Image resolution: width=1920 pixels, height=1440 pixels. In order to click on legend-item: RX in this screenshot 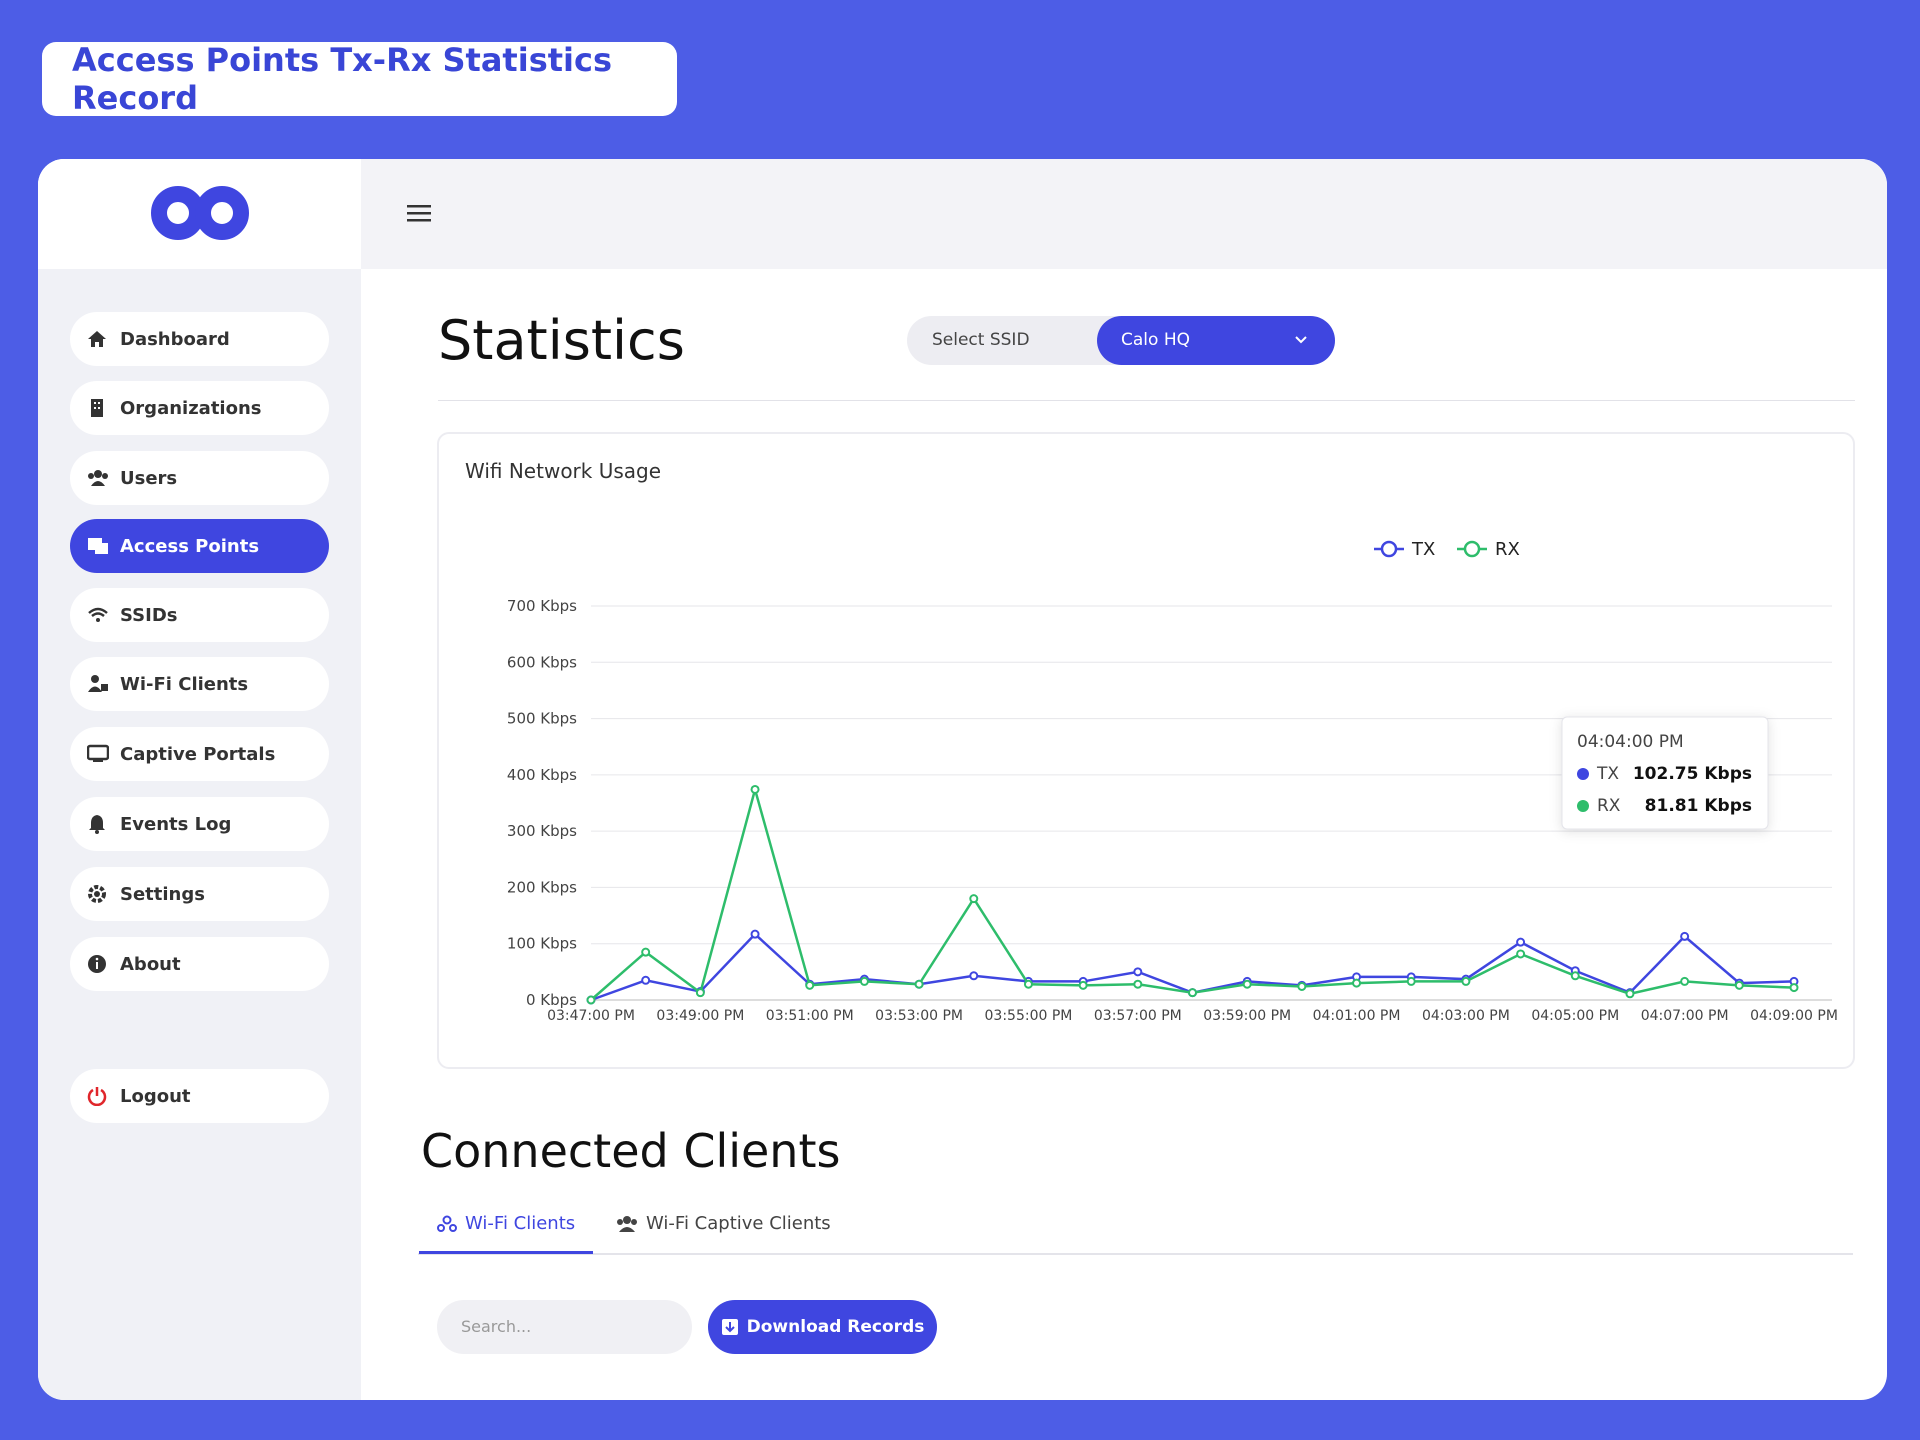, I will do `click(1488, 549)`.